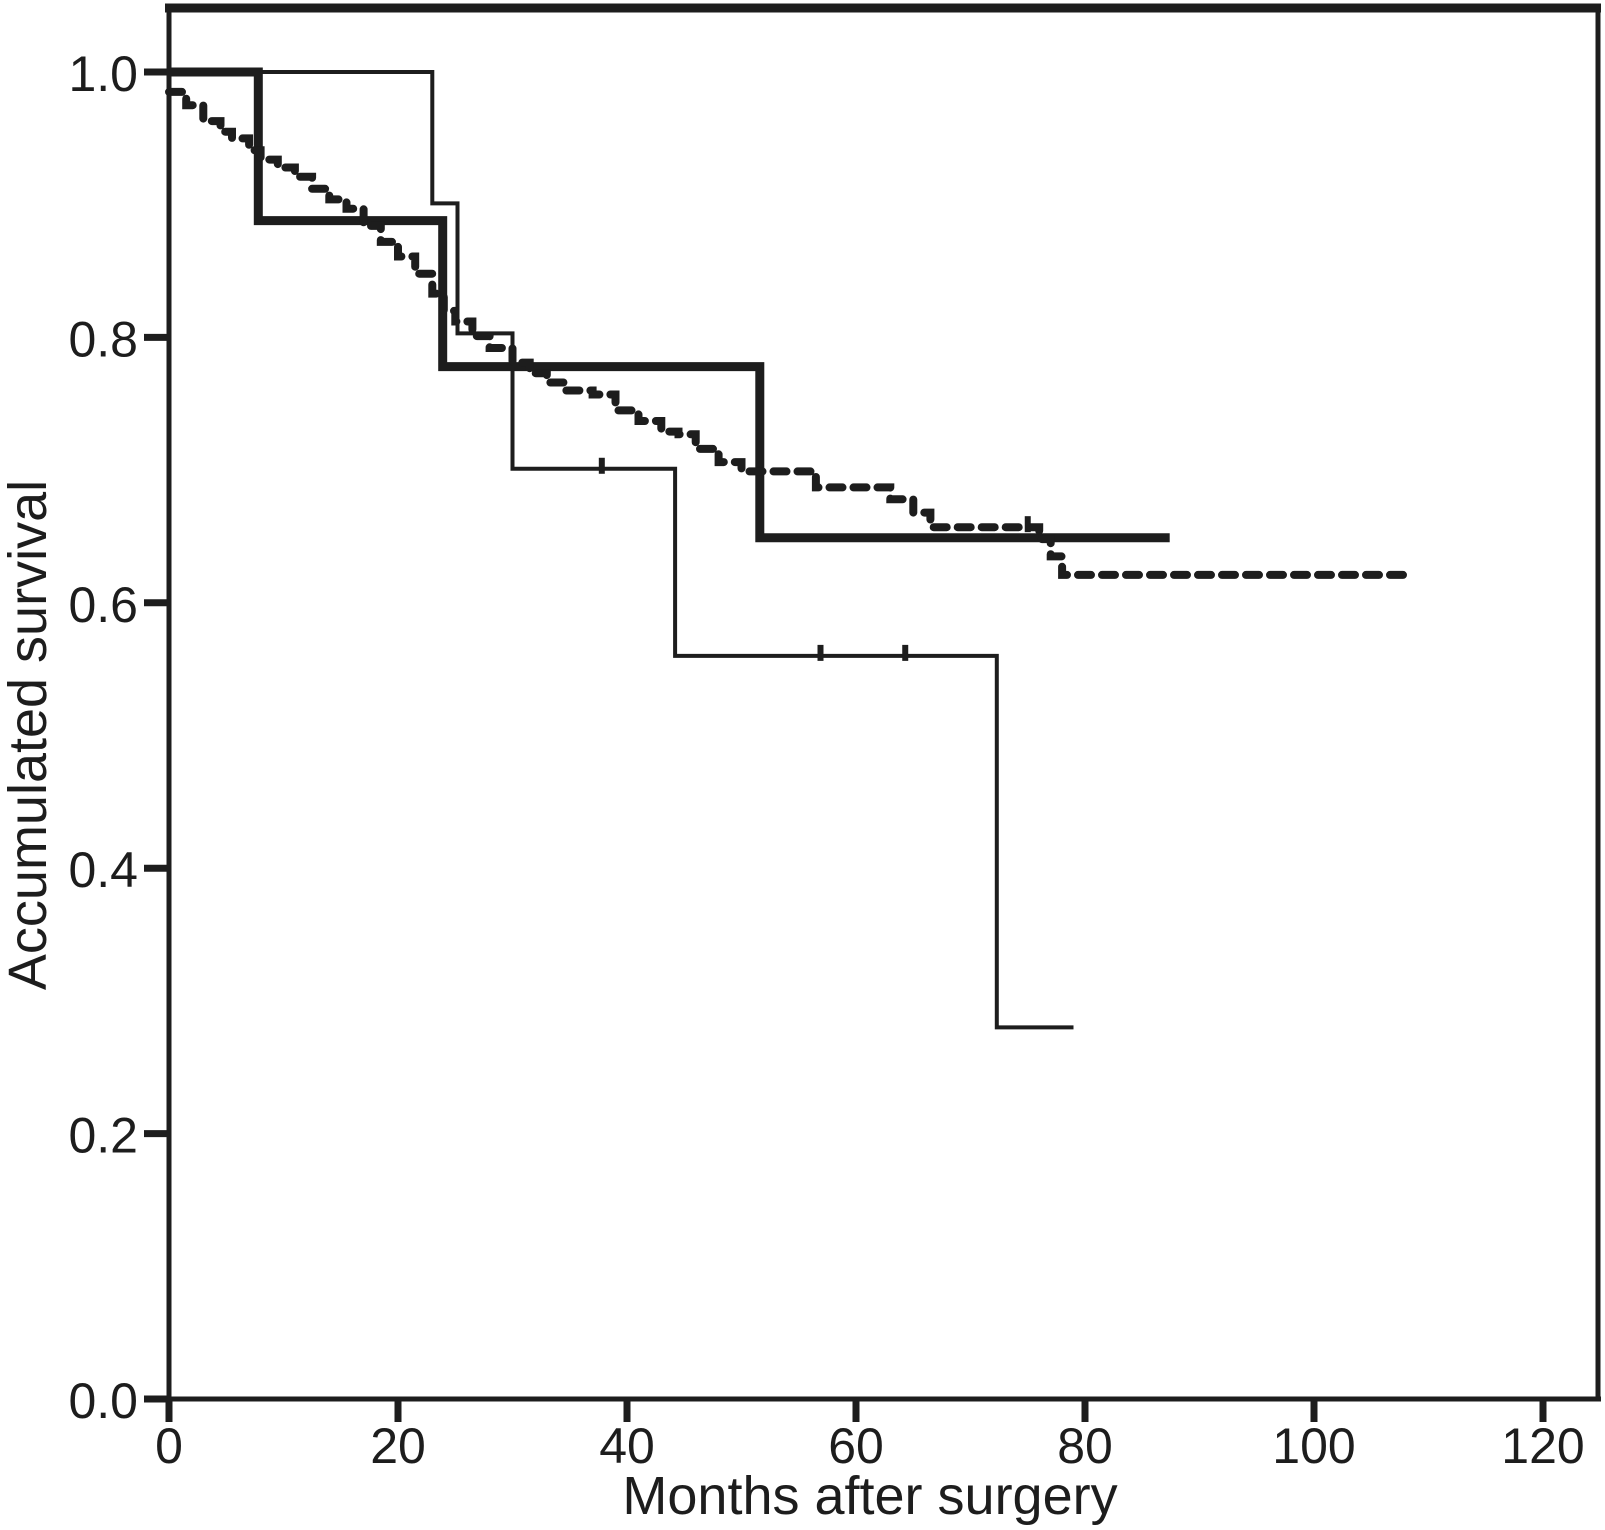  What do you see at coordinates (29, 735) in the screenshot?
I see `y-axis-label: Accumulated survival` at bounding box center [29, 735].